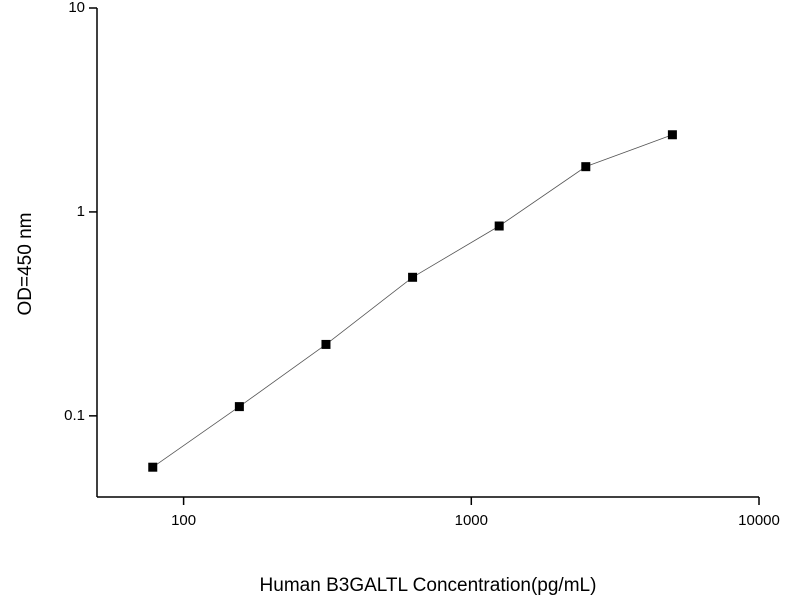 This screenshot has width=800, height=600. I want to click on y-tick-label: 1, so click(81, 211).